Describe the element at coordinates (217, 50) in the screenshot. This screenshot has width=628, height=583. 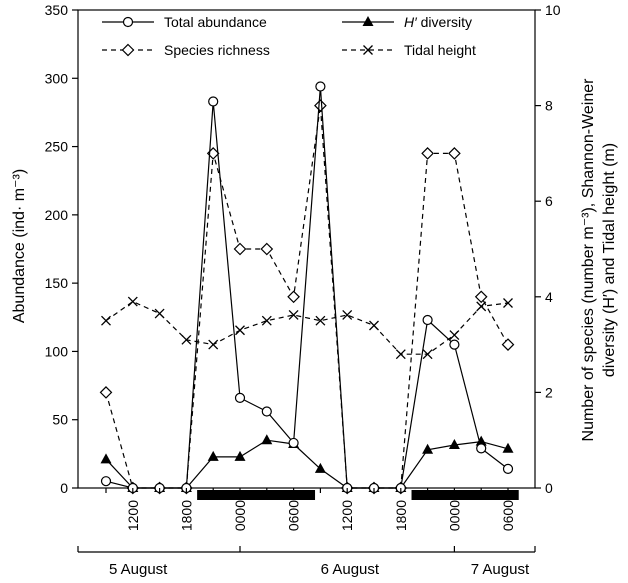
I see `legend-label-species-richness: Species richness` at that location.